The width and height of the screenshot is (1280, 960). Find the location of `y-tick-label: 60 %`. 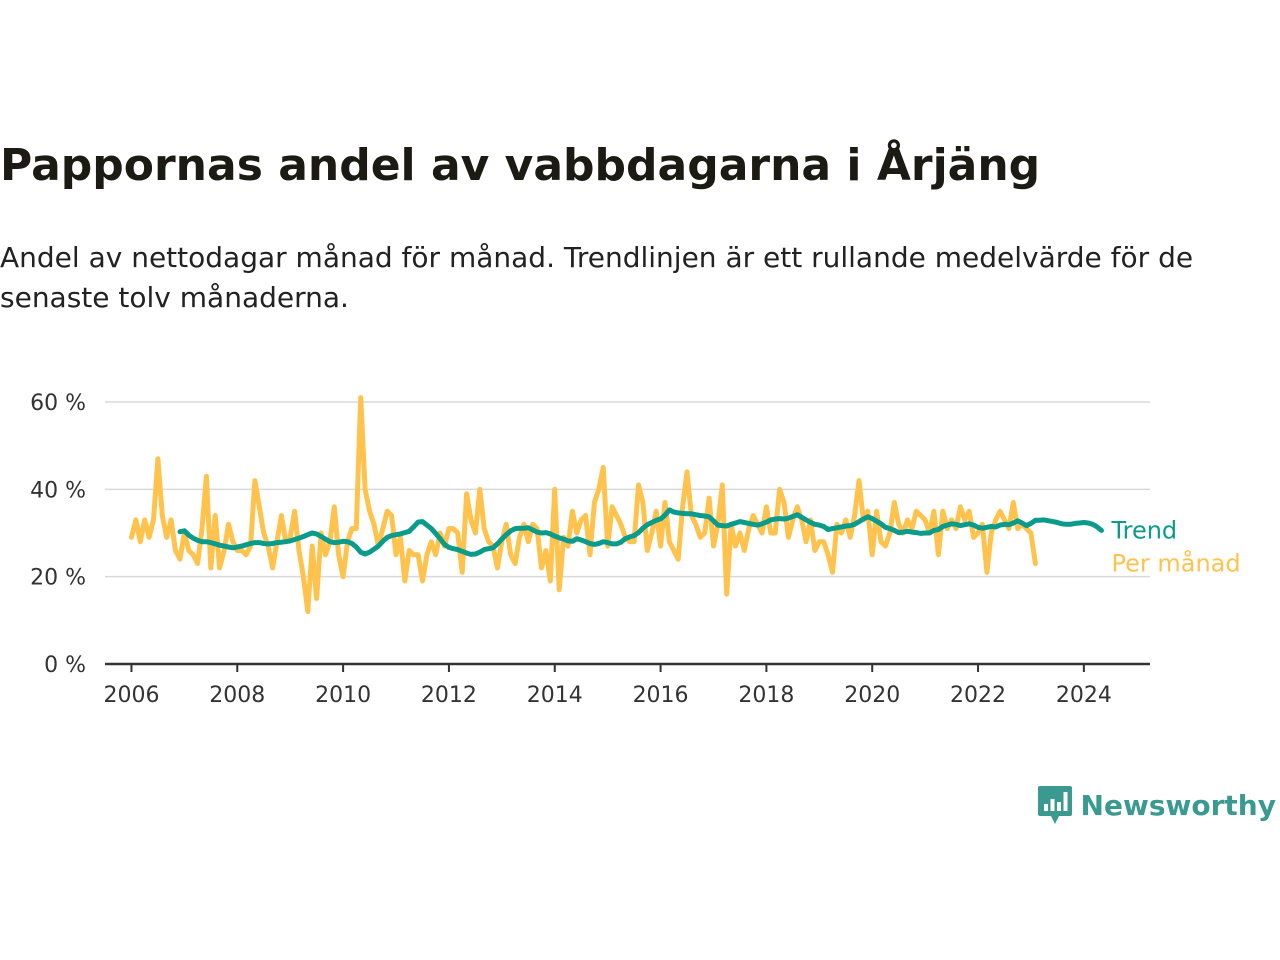

y-tick-label: 60 % is located at coordinates (58, 403).